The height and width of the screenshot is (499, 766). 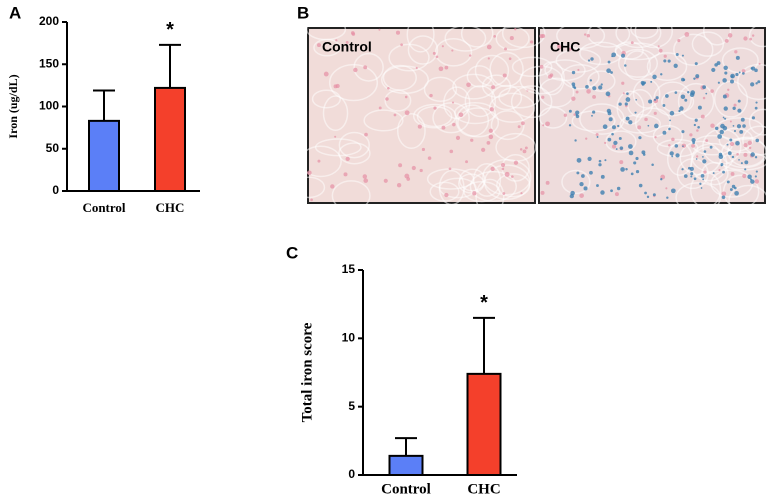 I want to click on bar, so click(x=104, y=155).